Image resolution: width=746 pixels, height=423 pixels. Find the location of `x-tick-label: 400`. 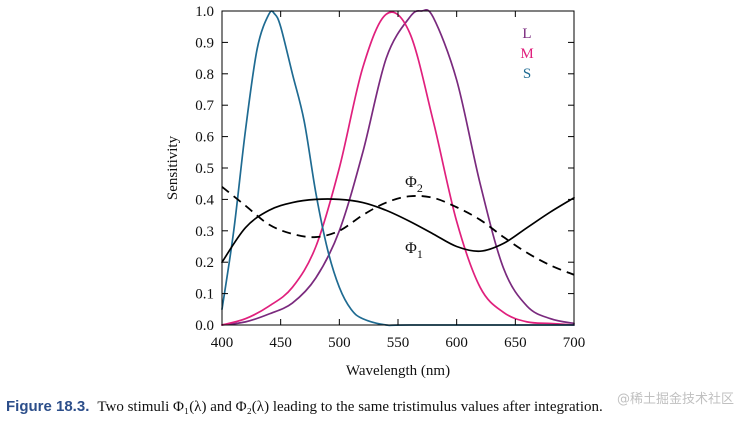

x-tick-label: 400 is located at coordinates (222, 343).